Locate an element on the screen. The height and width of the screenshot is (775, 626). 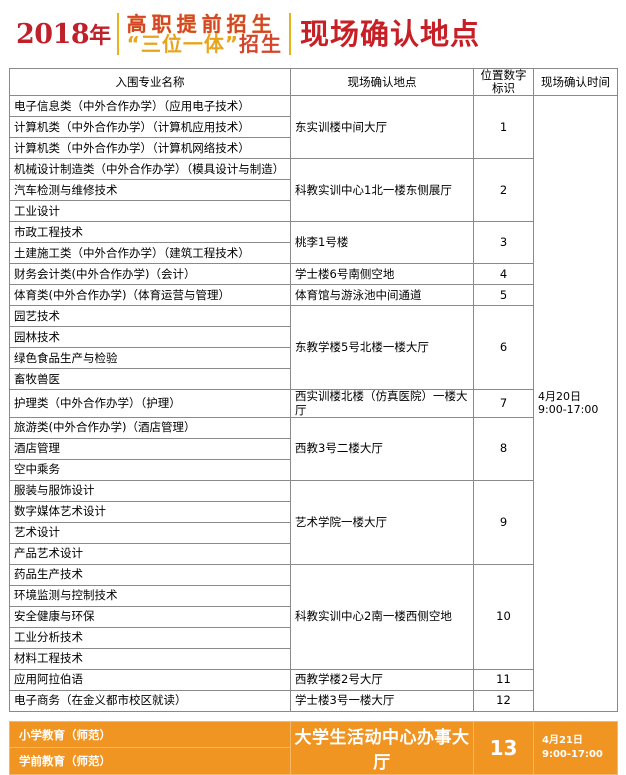
table-row: 土建施工类（中外合作办学）（建筑工程技术） is located at coordinates (313, 253).